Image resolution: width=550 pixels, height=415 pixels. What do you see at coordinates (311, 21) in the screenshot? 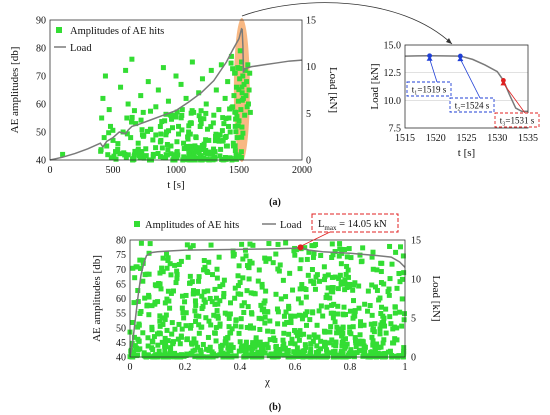
I see `y2-tick-label: 15` at bounding box center [311, 21].